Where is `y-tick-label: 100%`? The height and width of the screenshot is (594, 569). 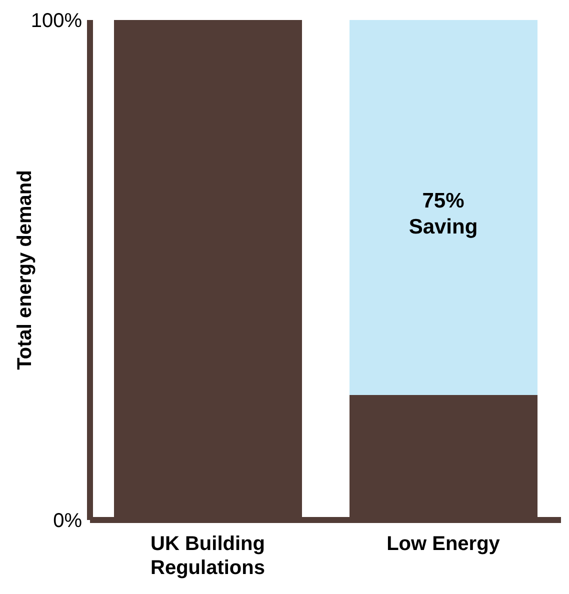 y-tick-label: 100% is located at coordinates (56, 21).